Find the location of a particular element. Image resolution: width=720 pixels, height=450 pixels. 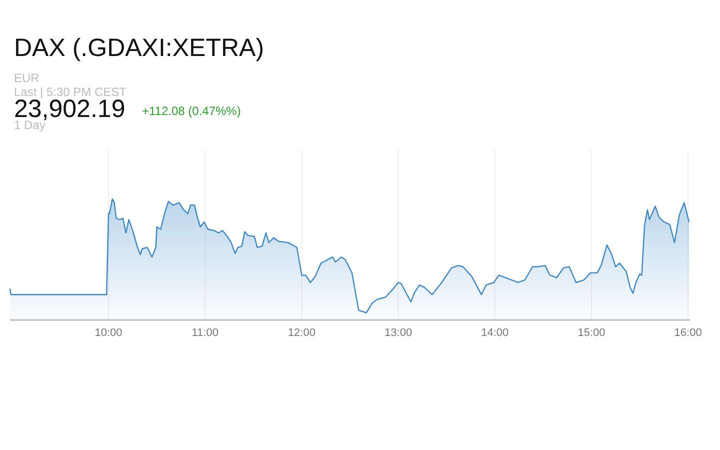

text: 1 Day is located at coordinates (30, 125).